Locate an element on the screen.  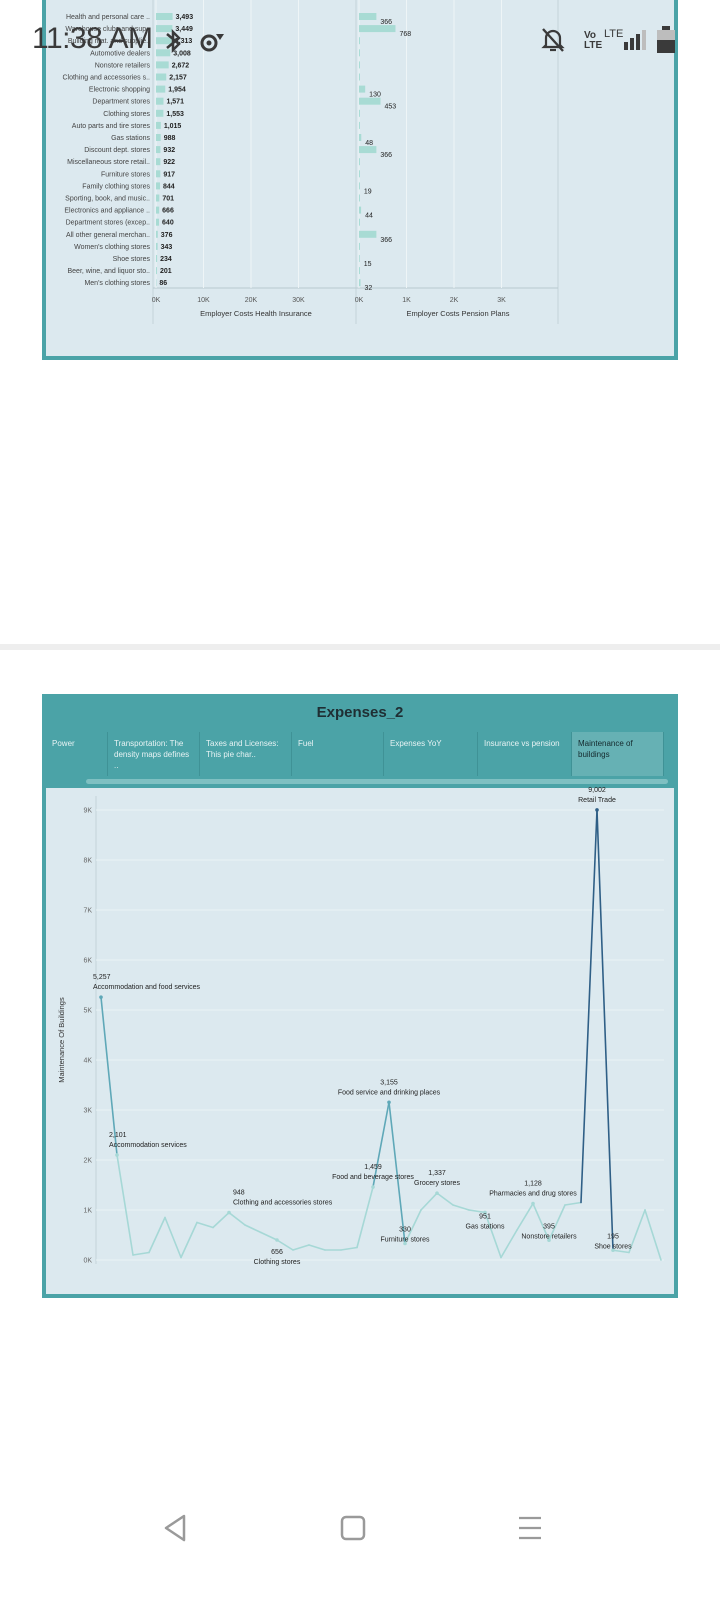
point-value-label: 5,257 is located at coordinates (102, 977).